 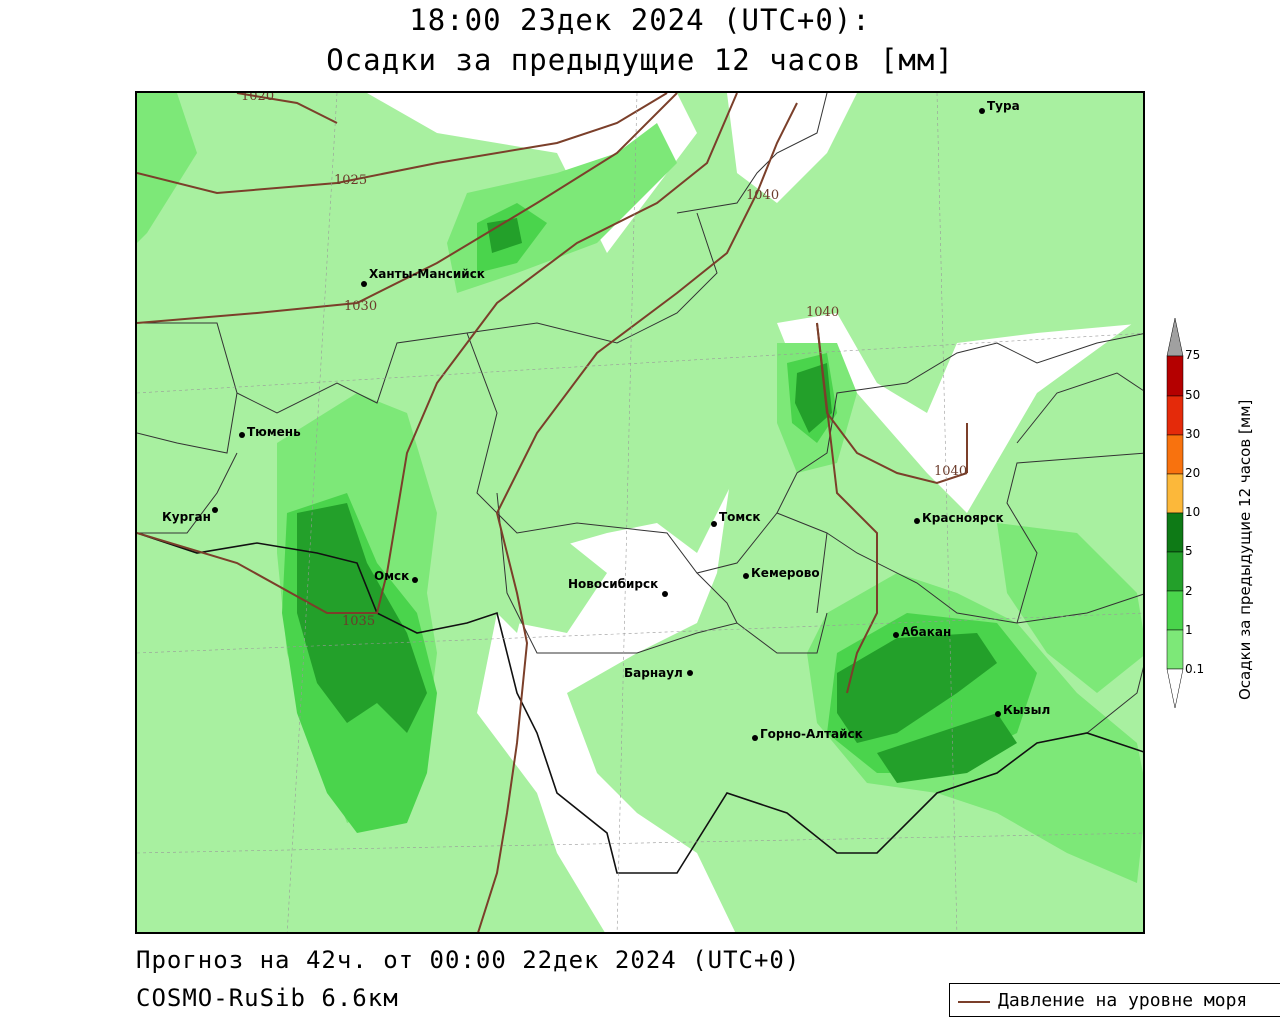 I want to click on isobar-label: 1020, so click(x=258, y=97).